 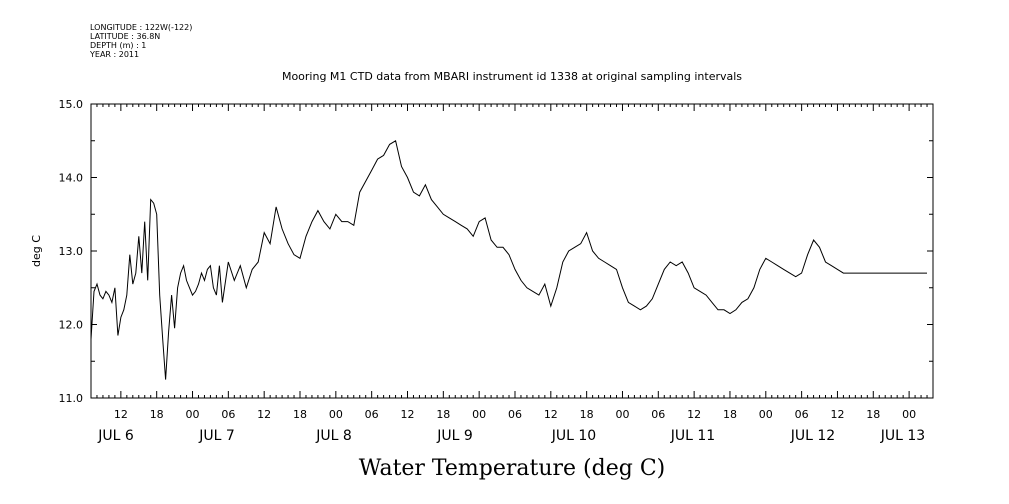 What do you see at coordinates (71, 178) in the screenshot?
I see `y-tick-label: 14.0` at bounding box center [71, 178].